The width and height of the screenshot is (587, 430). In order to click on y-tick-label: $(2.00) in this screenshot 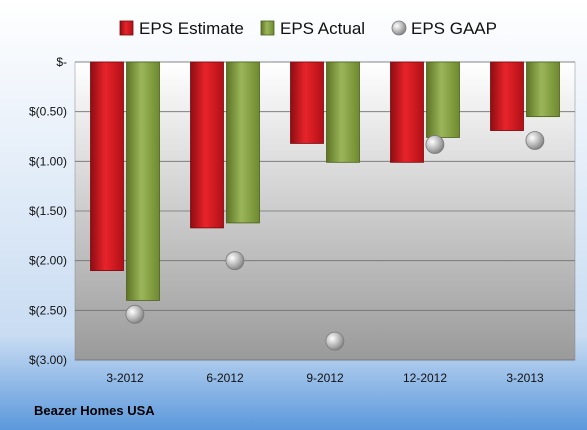, I will do `click(48, 261)`.